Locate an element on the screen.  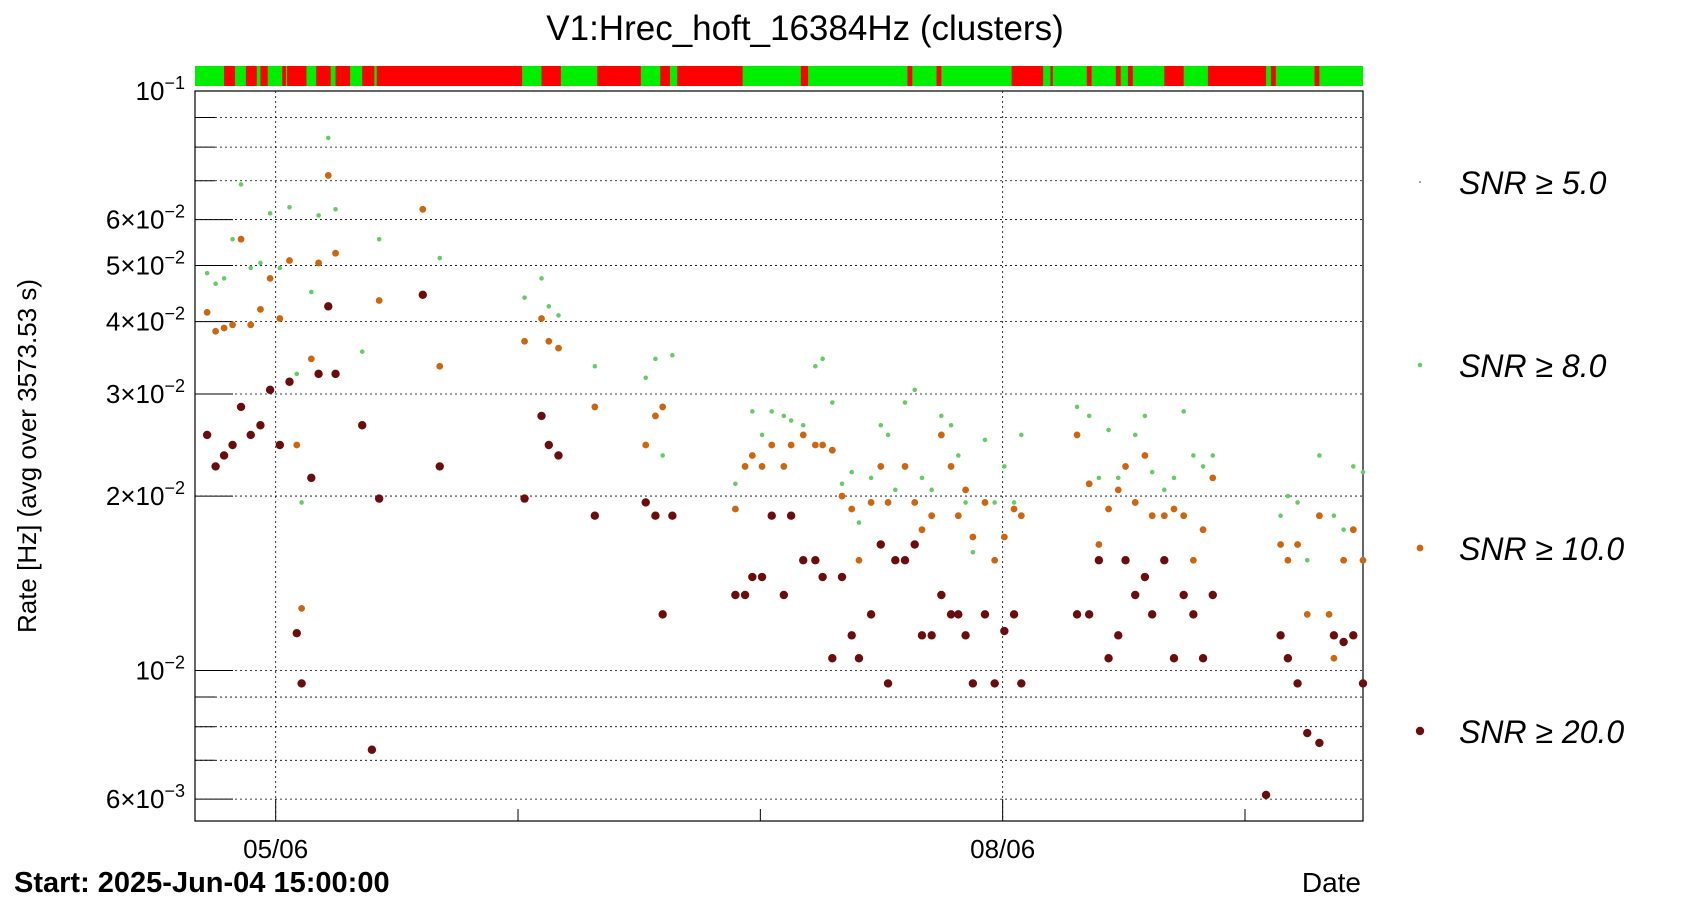
y-tick-label: 5×10⁻² is located at coordinates (145, 263).